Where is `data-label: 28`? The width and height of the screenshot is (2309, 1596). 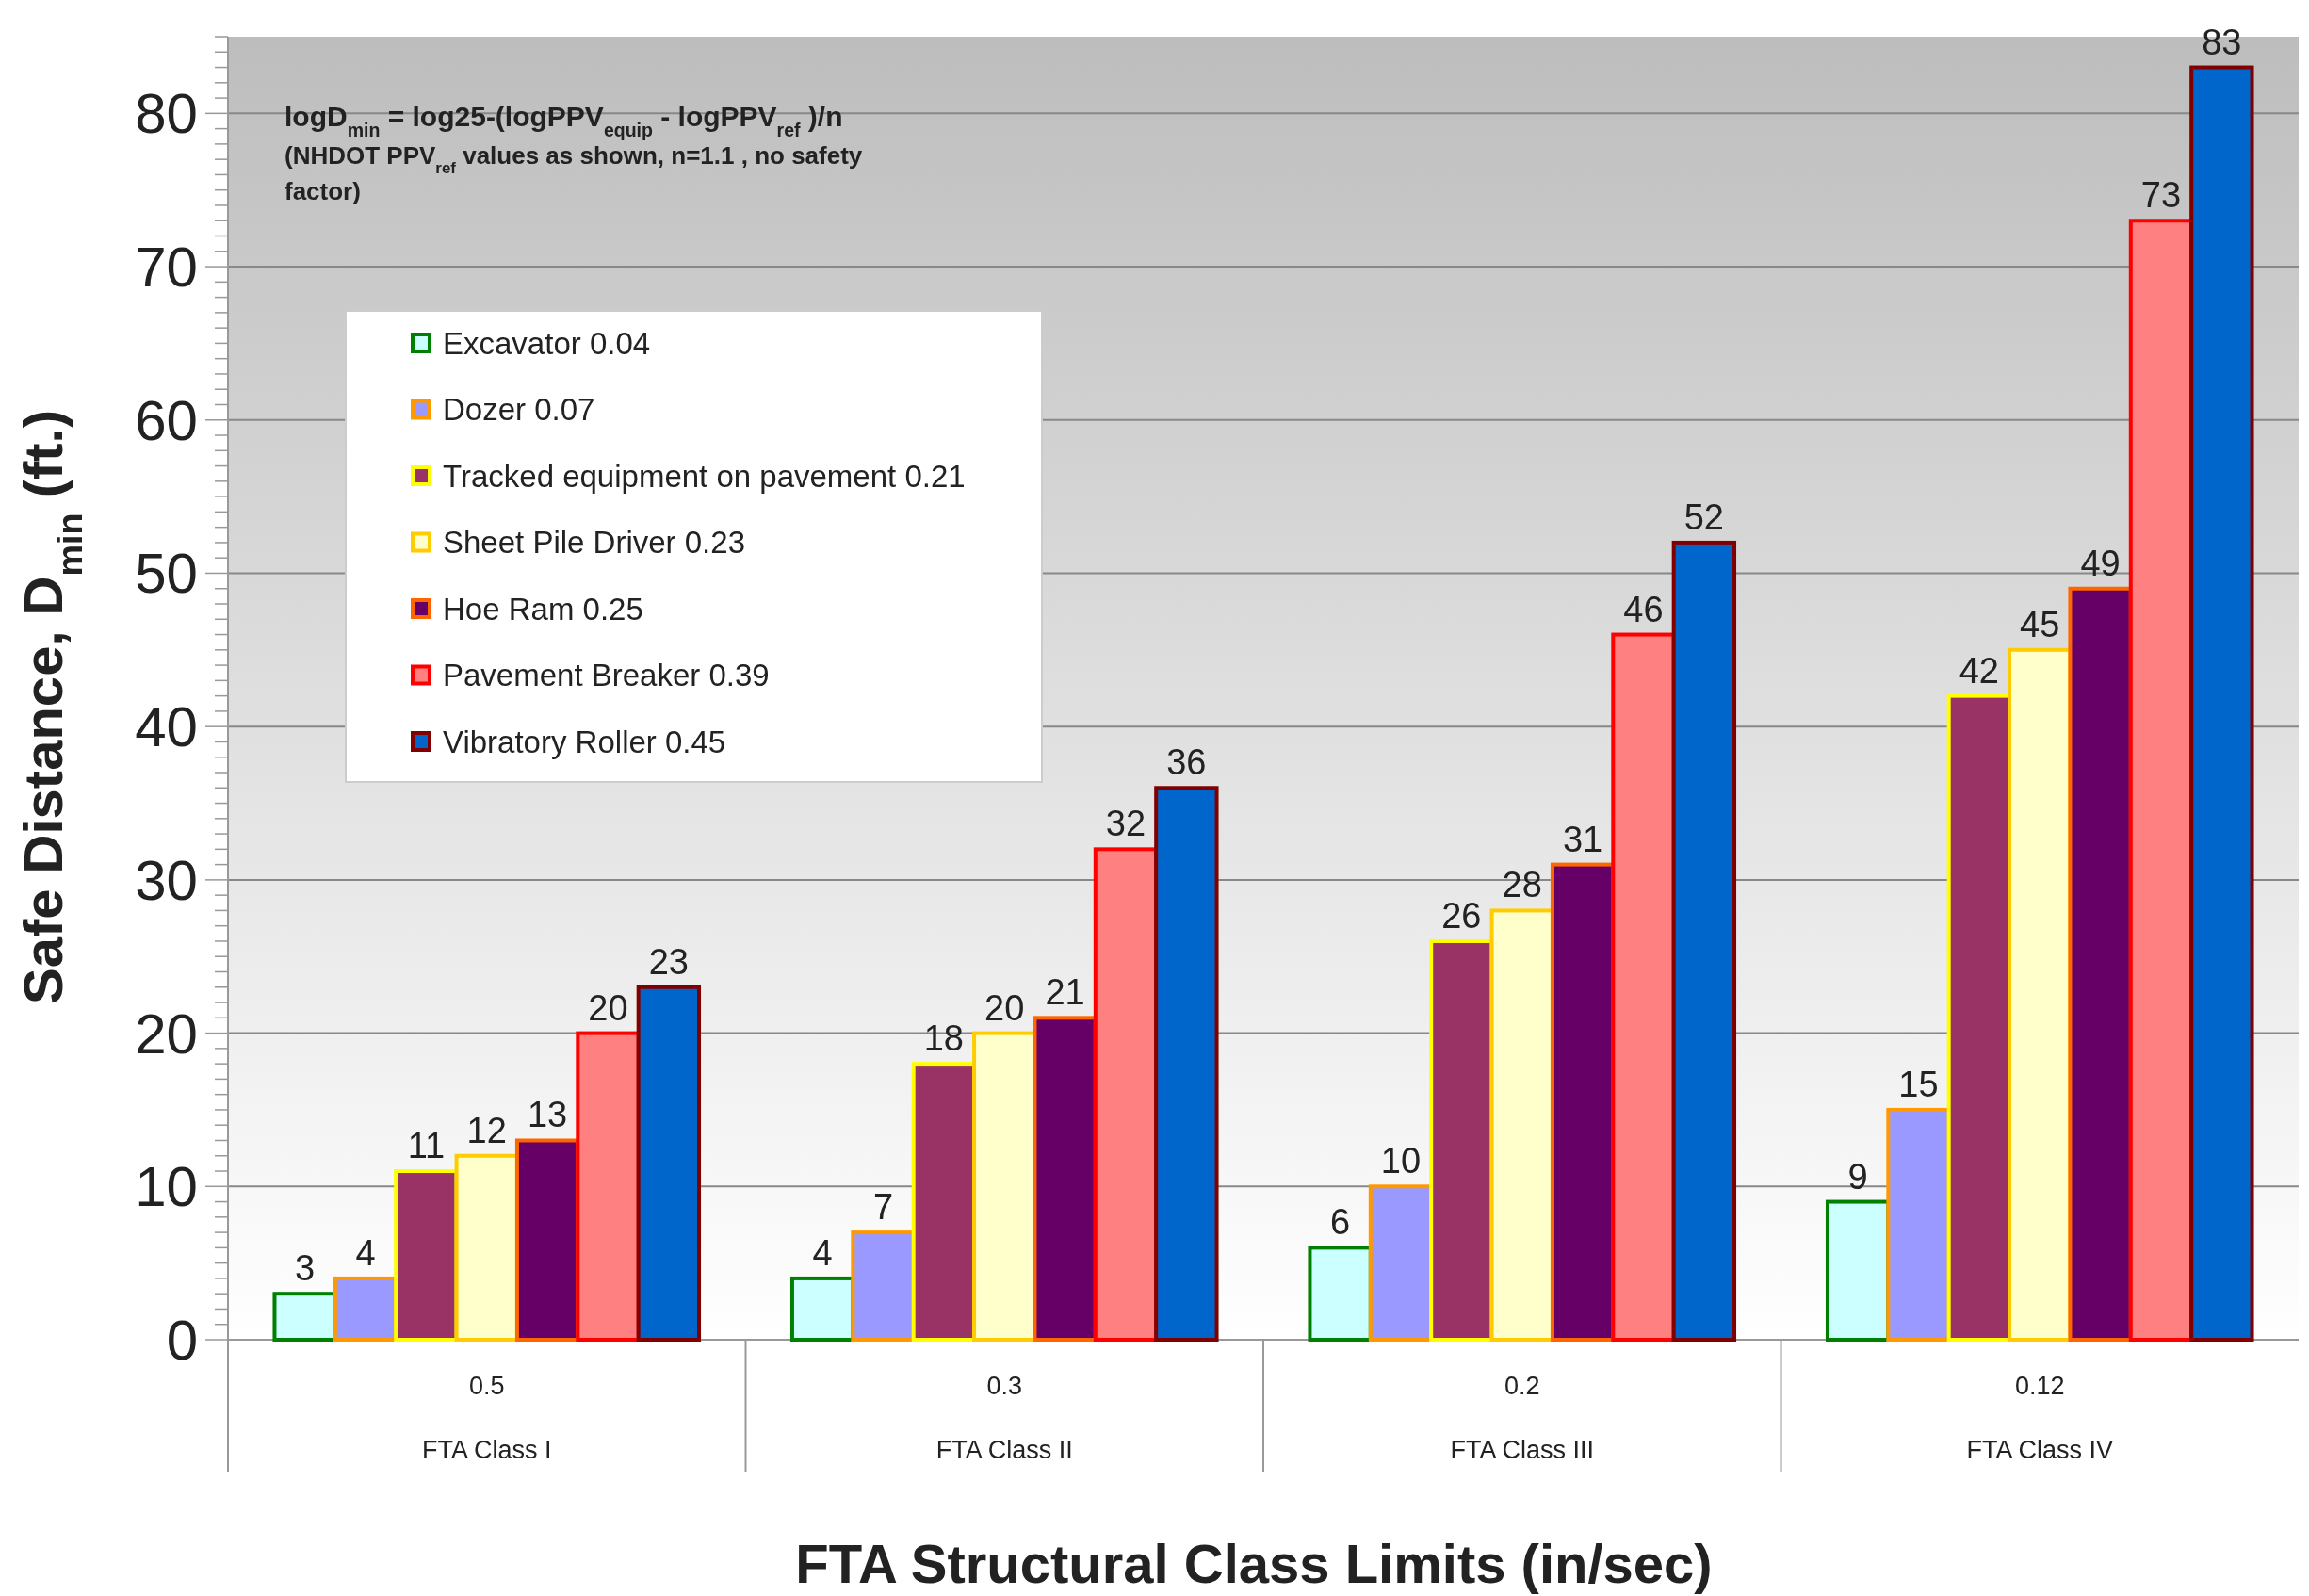
data-label: 28 is located at coordinates (1522, 885).